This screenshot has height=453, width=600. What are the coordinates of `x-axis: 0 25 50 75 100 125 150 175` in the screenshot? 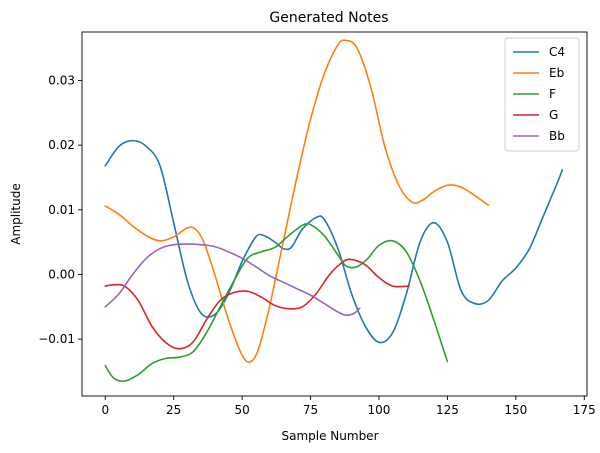 It's located at (348, 406).